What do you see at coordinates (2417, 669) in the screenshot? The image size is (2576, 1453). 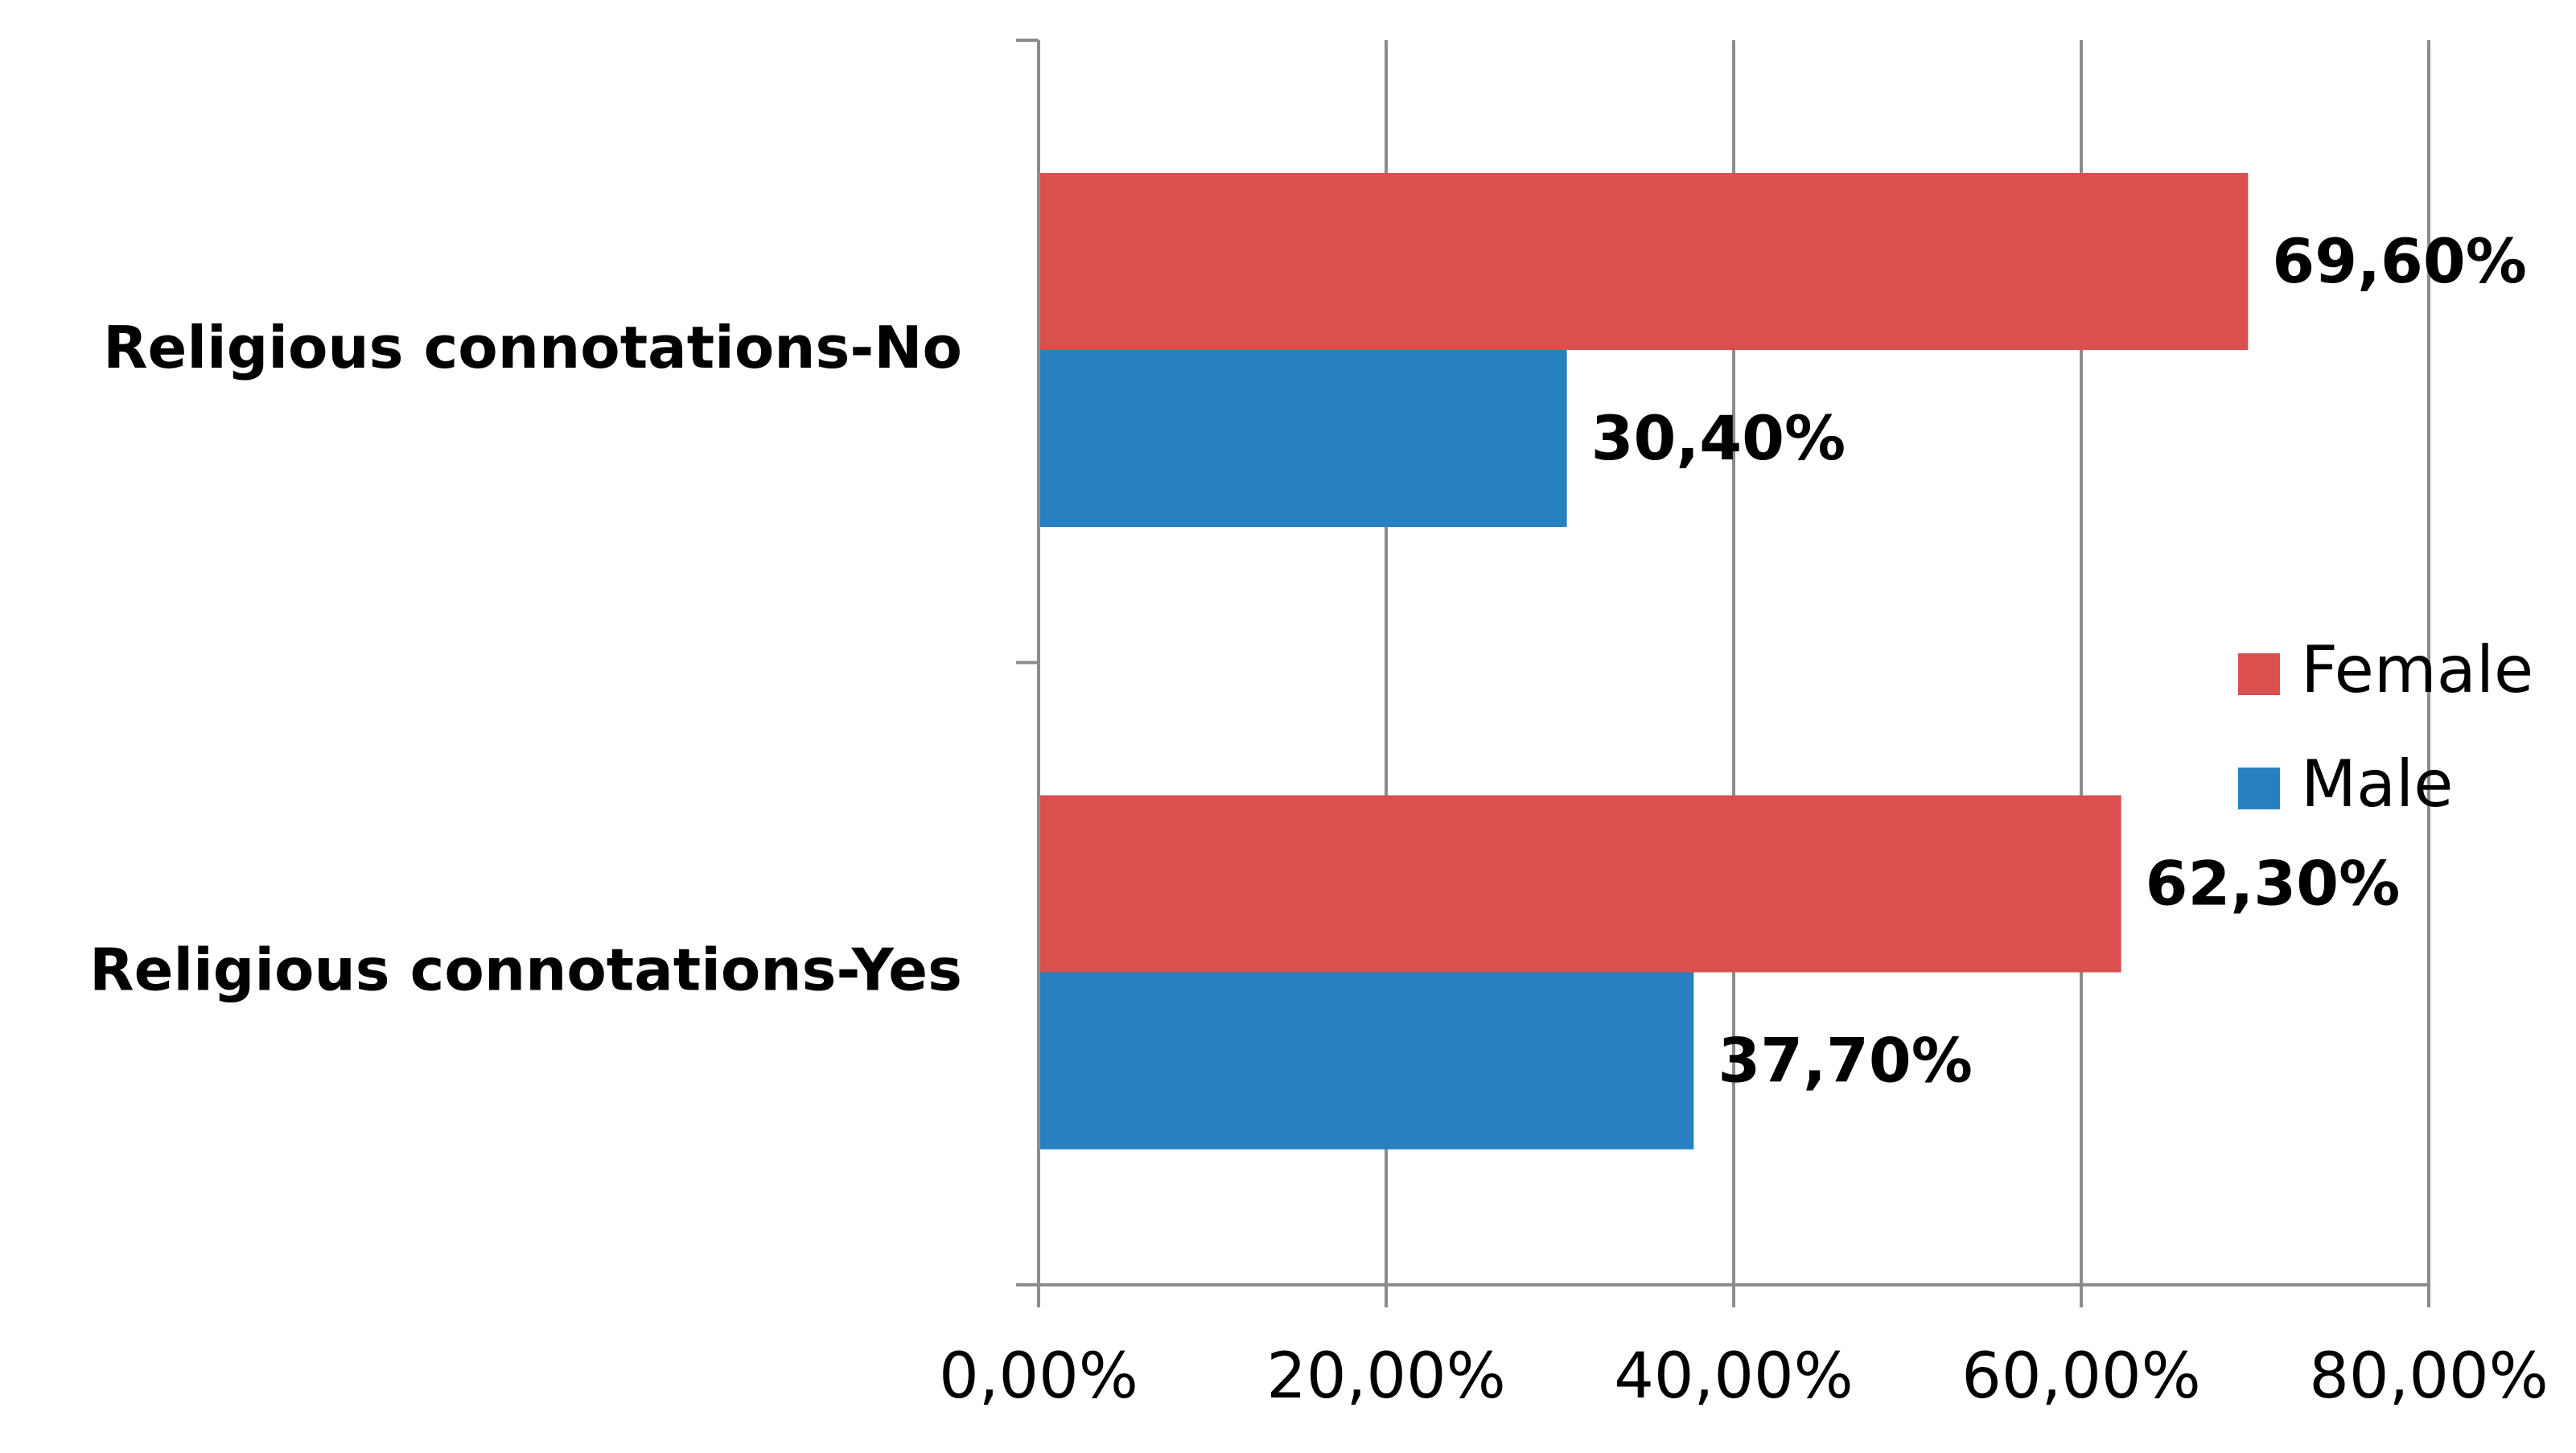 I see `legend-label-female: Female` at bounding box center [2417, 669].